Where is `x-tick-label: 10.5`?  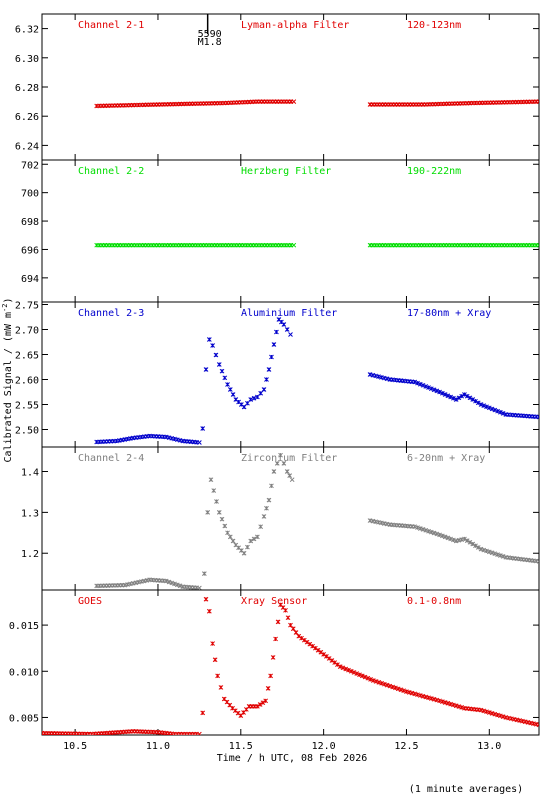 x-tick-label: 10.5 is located at coordinates (75, 746).